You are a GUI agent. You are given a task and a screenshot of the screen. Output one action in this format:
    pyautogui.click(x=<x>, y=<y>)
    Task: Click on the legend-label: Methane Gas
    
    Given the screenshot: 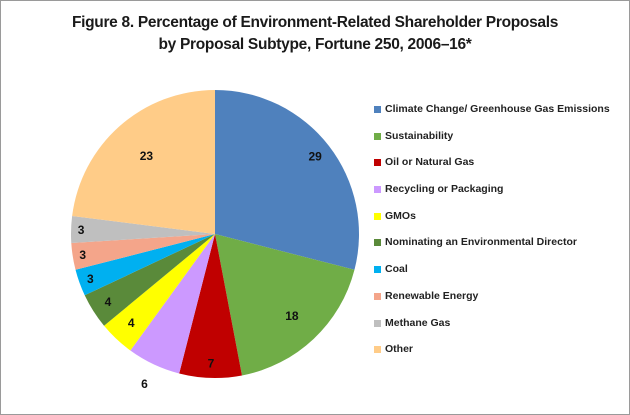 What is the action you would take?
    pyautogui.click(x=418, y=322)
    